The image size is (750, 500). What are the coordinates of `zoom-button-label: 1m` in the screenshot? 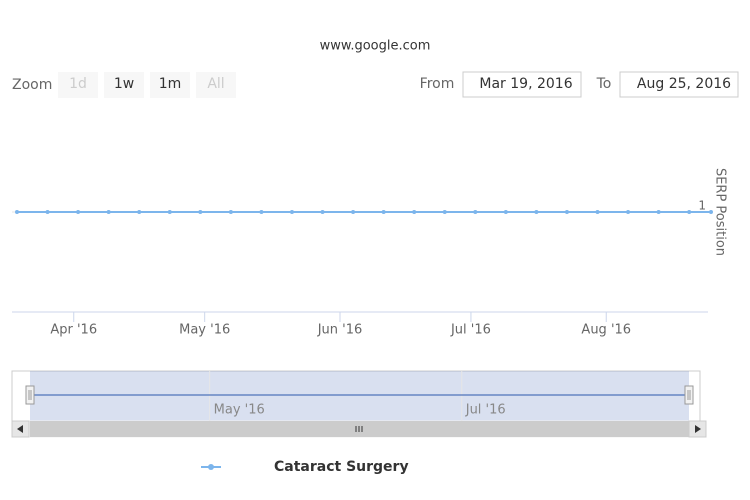 It's located at (170, 84).